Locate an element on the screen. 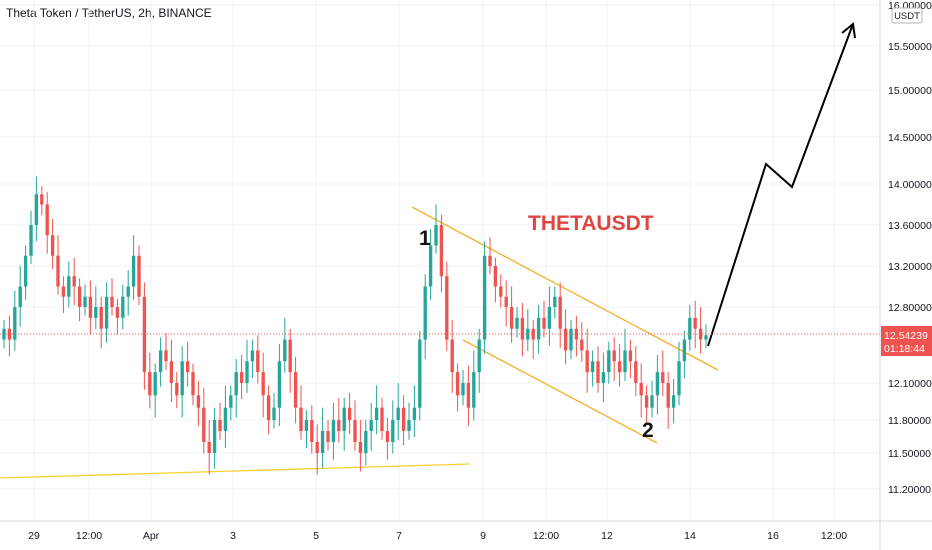 The height and width of the screenshot is (550, 932). price-tick-label: 14.50000 is located at coordinates (910, 138).